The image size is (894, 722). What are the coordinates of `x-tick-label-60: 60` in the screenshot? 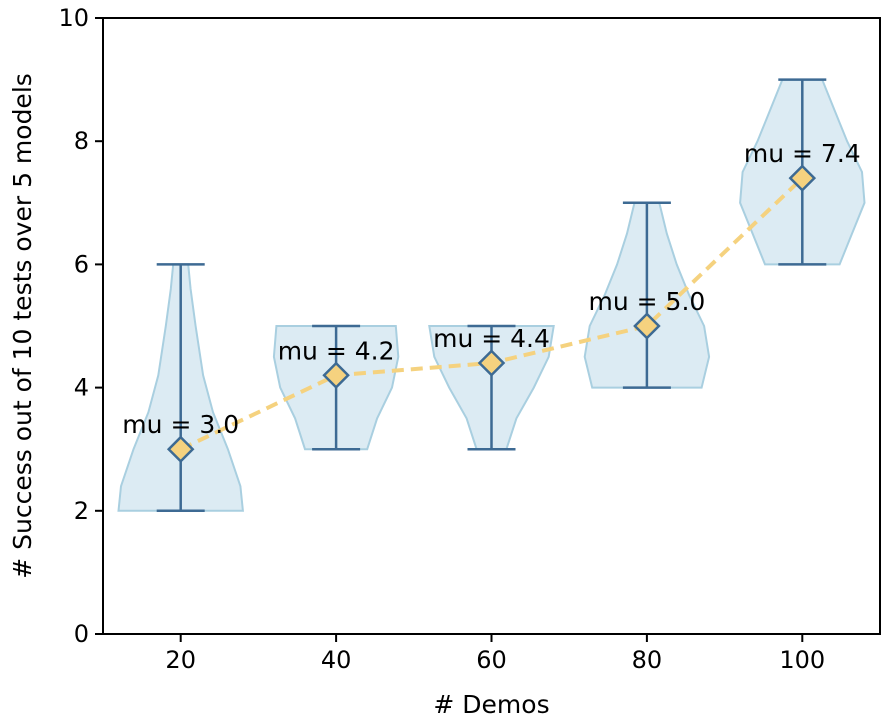 It's located at (491, 660).